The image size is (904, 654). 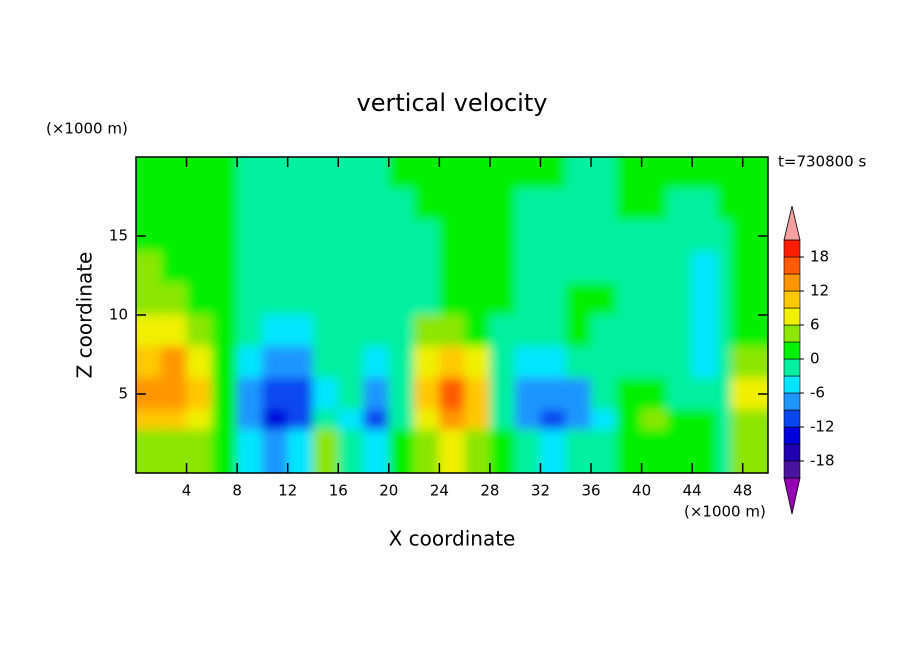 I want to click on x-tick-label: 44, so click(x=692, y=491).